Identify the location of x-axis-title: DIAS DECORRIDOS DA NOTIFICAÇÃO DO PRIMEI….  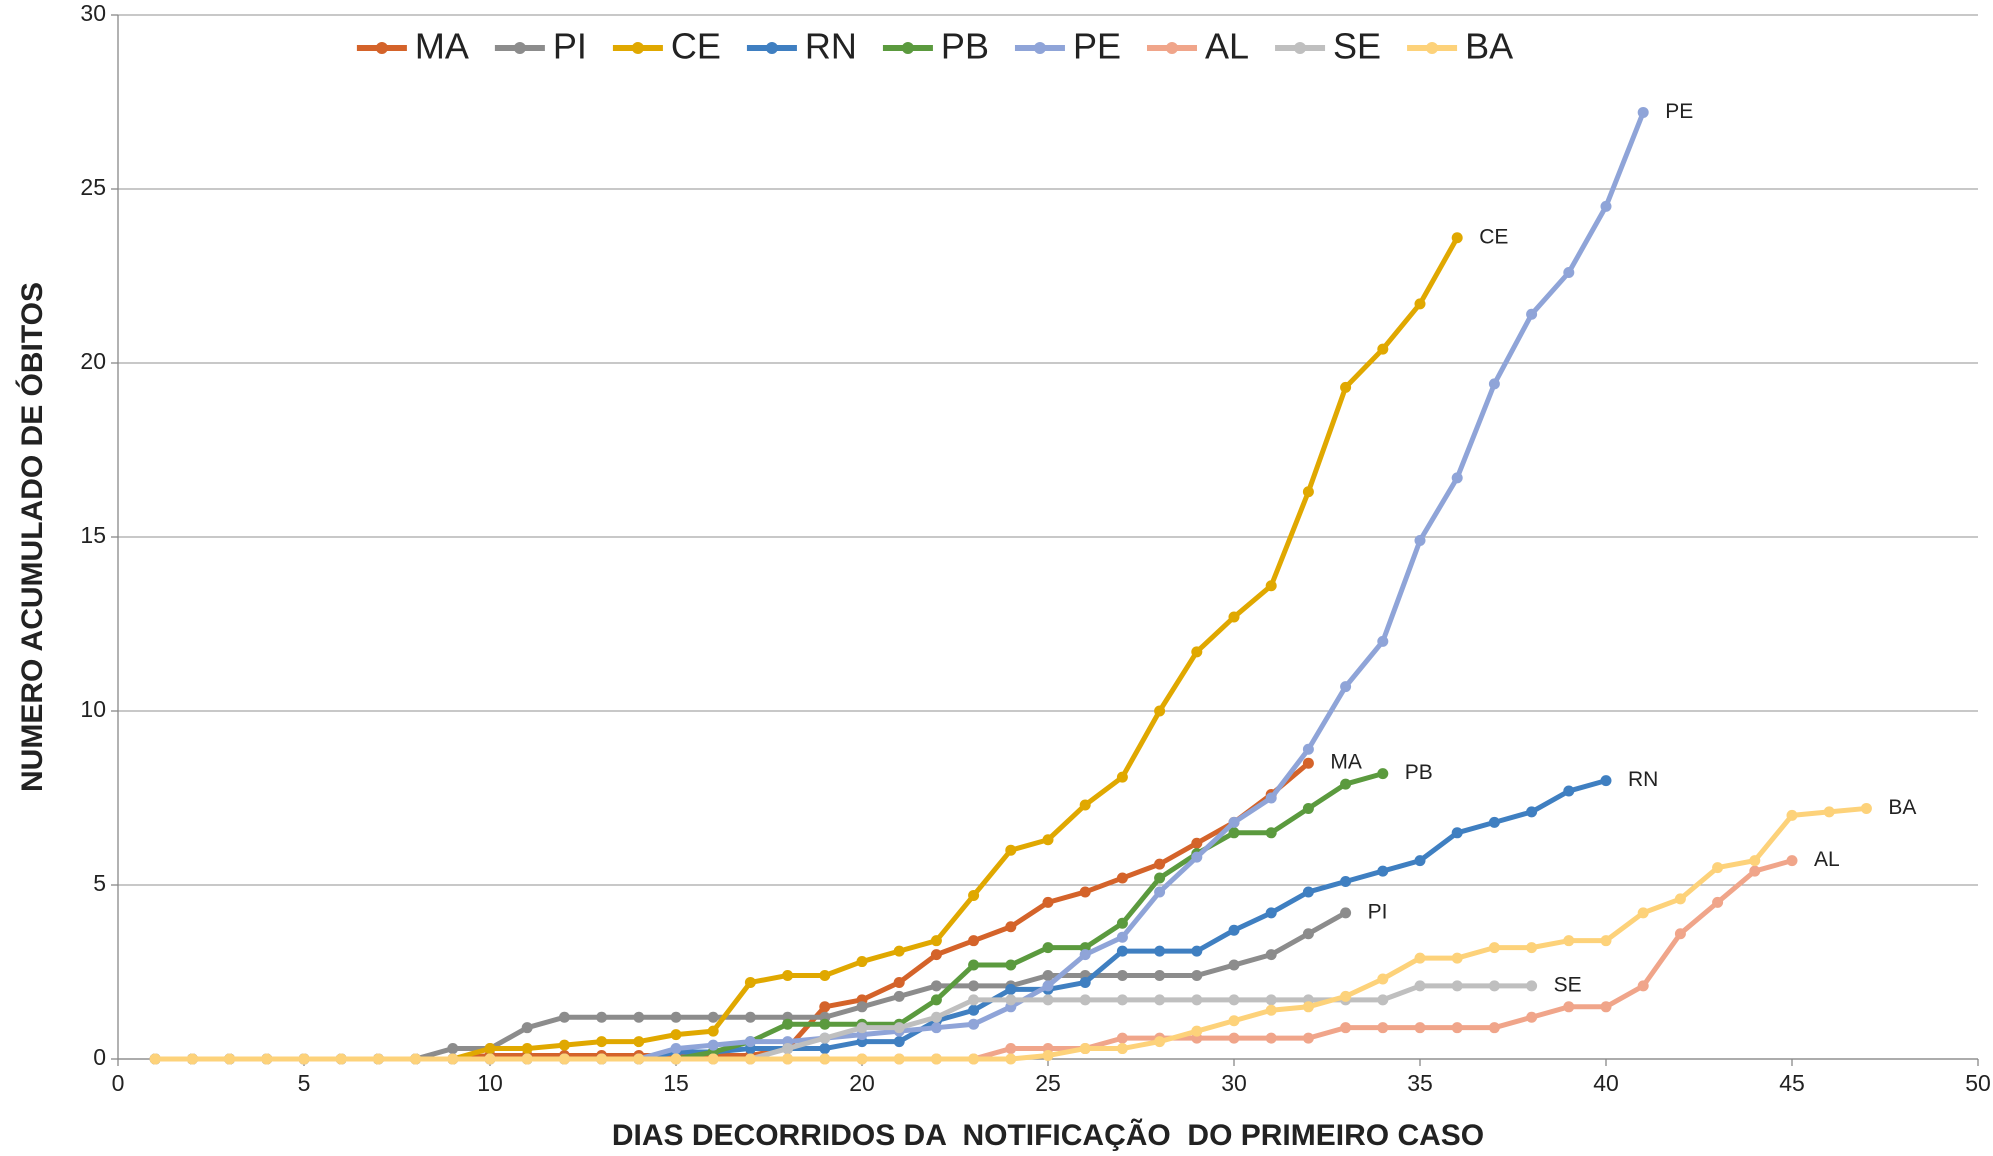
(1048, 1135).